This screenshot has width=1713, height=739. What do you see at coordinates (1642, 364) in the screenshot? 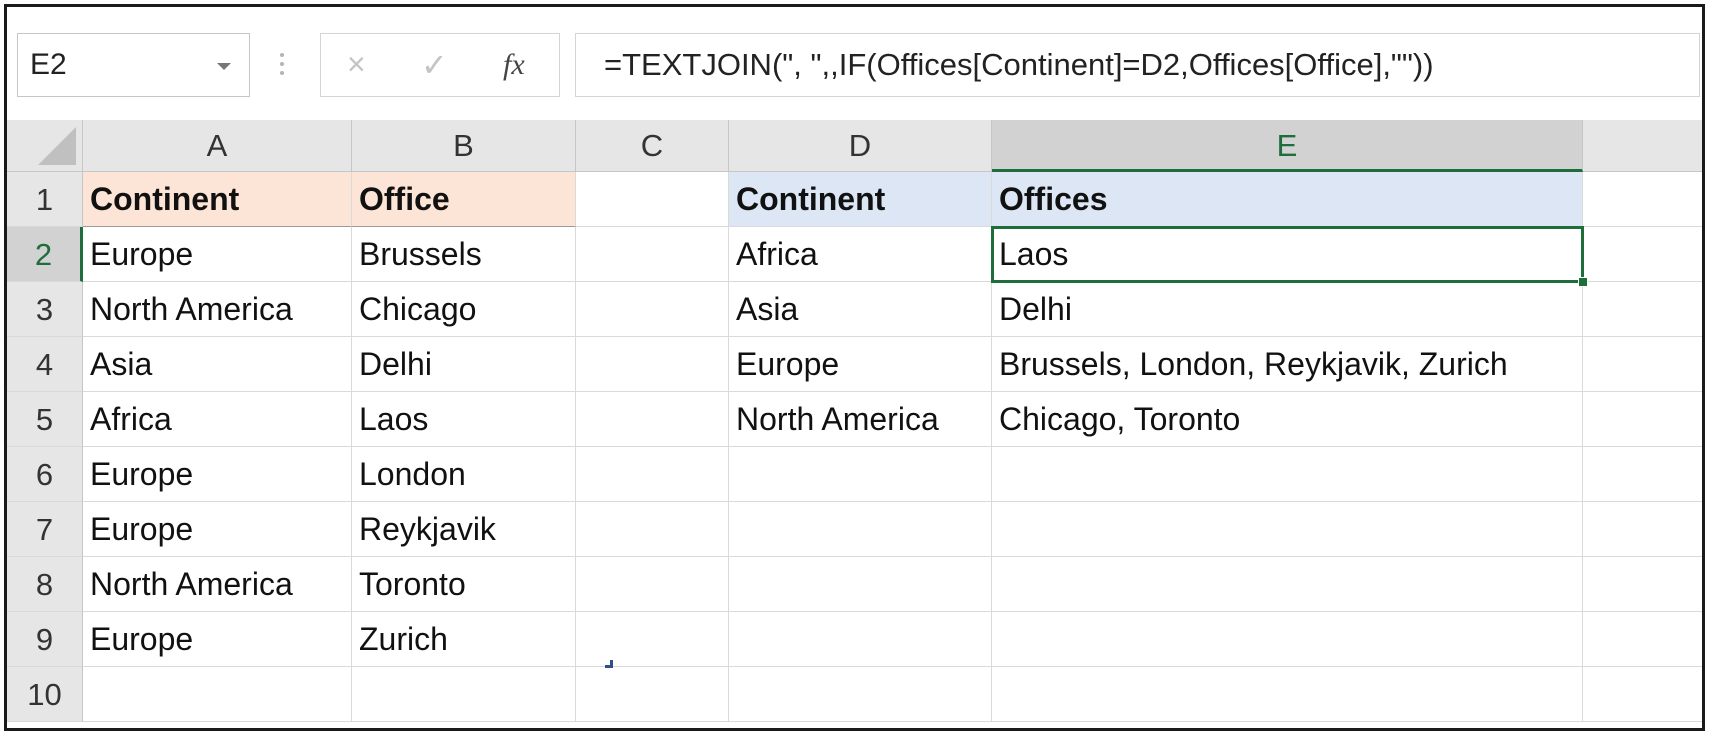
I see `cell-f4` at bounding box center [1642, 364].